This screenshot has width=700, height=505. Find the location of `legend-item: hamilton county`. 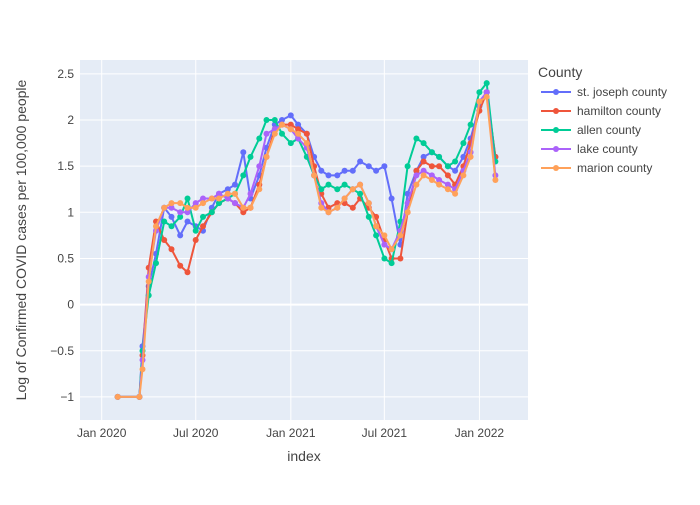

legend-item: hamilton county is located at coordinates (601, 111).